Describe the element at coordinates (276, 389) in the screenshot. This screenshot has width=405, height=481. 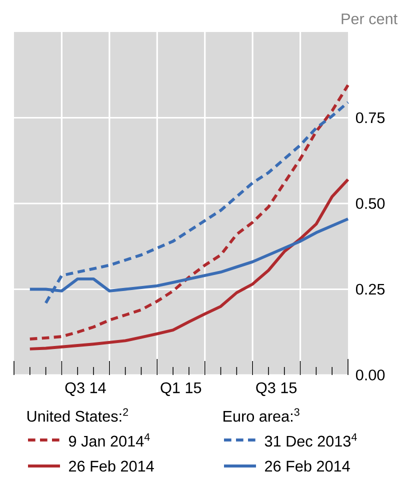
I see `x-tick-label: Q3 15` at that location.